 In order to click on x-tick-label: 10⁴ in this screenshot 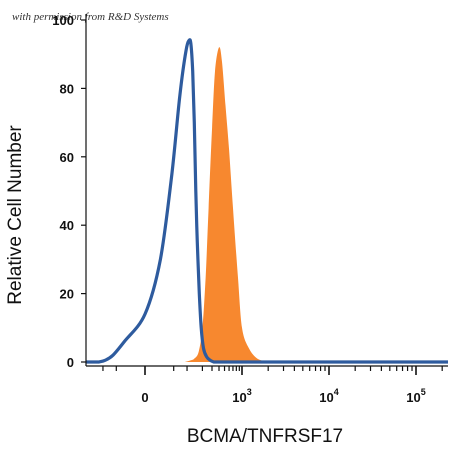, I will do `click(328, 396)`.